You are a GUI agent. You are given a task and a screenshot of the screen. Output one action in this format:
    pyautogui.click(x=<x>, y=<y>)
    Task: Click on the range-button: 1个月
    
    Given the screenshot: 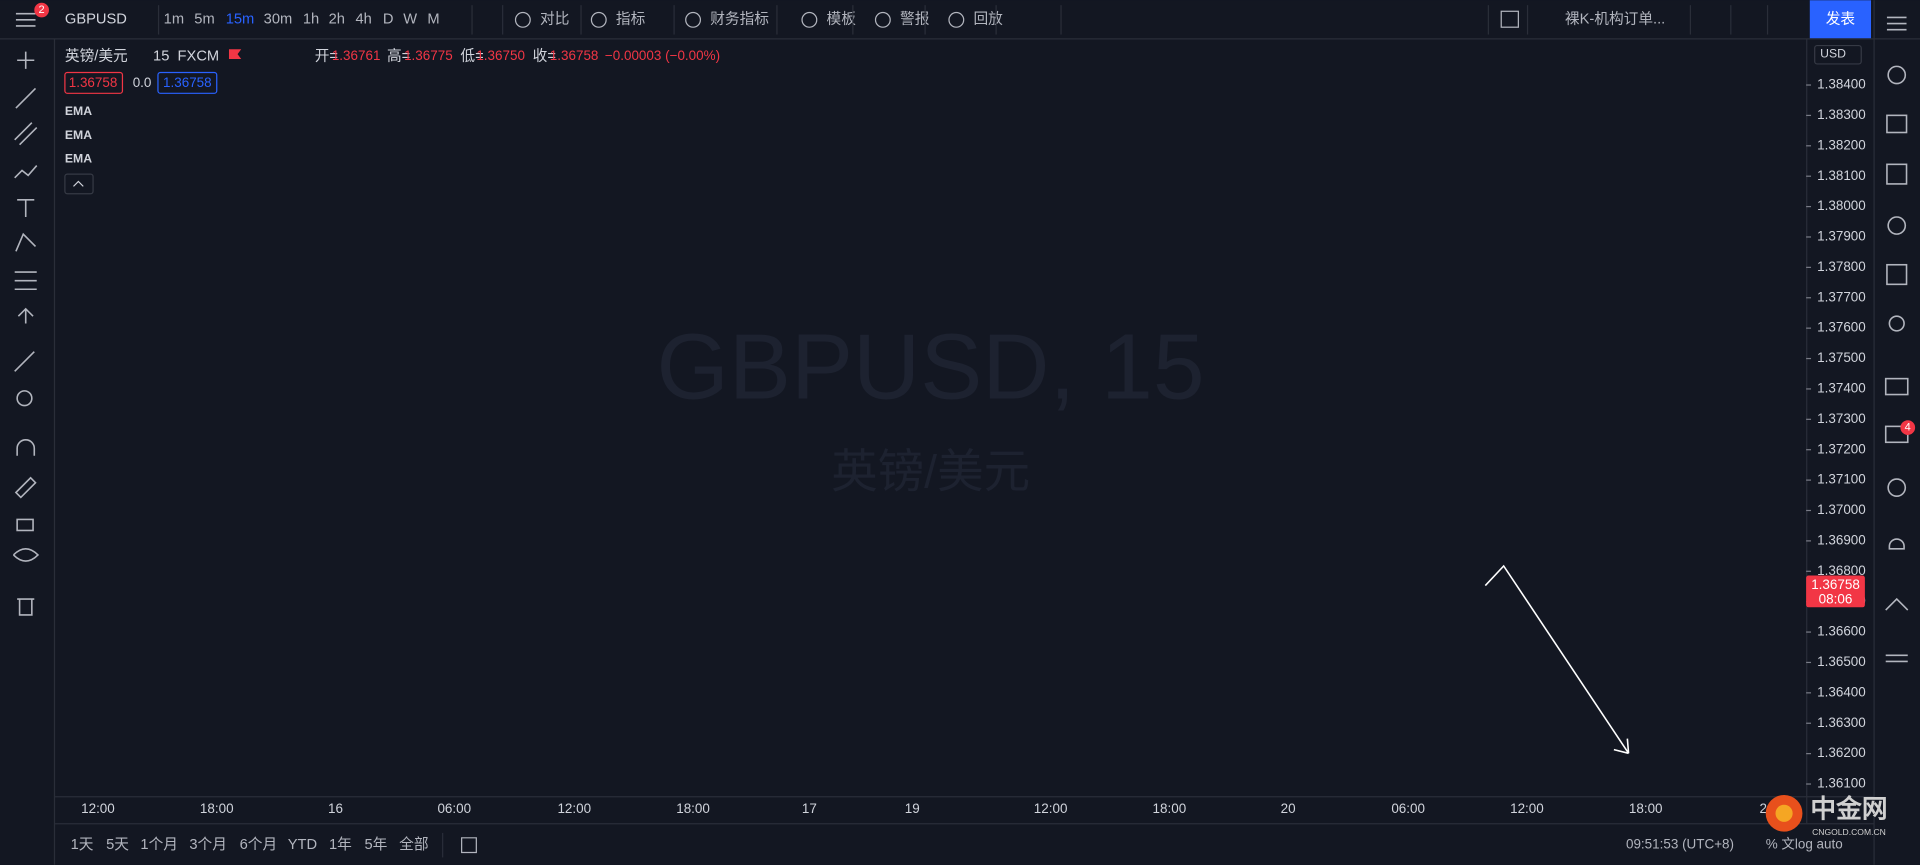 What is the action you would take?
    pyautogui.click(x=159, y=844)
    